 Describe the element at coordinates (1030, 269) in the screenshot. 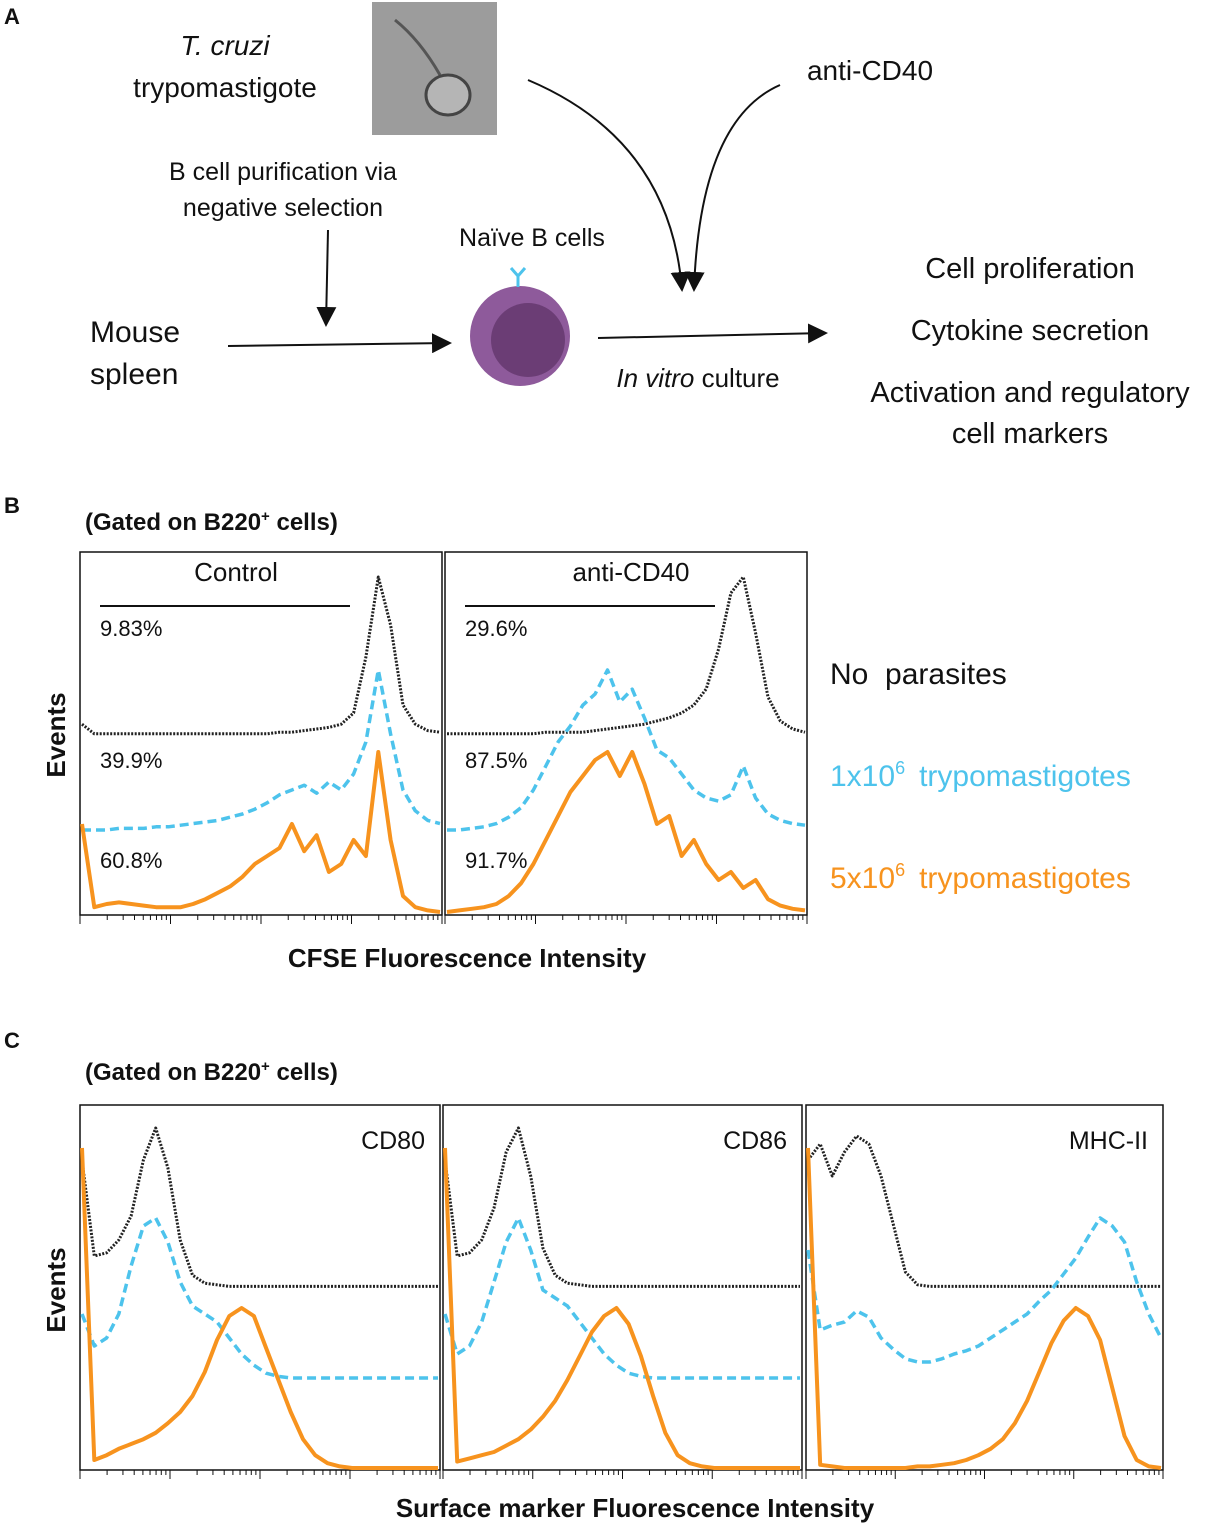

I see `readout: Cell proliferation` at that location.